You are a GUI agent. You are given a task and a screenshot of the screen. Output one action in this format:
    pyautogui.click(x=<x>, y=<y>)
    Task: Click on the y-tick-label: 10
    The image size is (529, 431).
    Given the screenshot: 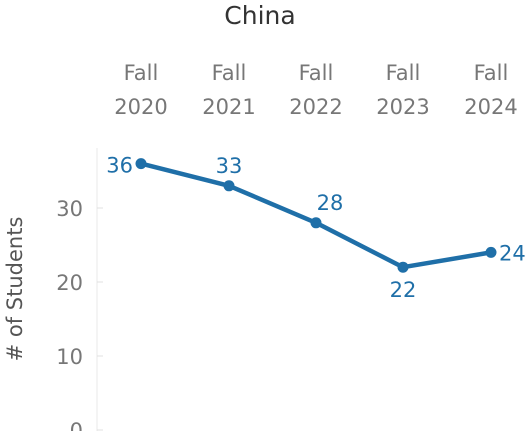 What is the action you would take?
    pyautogui.click(x=69, y=357)
    